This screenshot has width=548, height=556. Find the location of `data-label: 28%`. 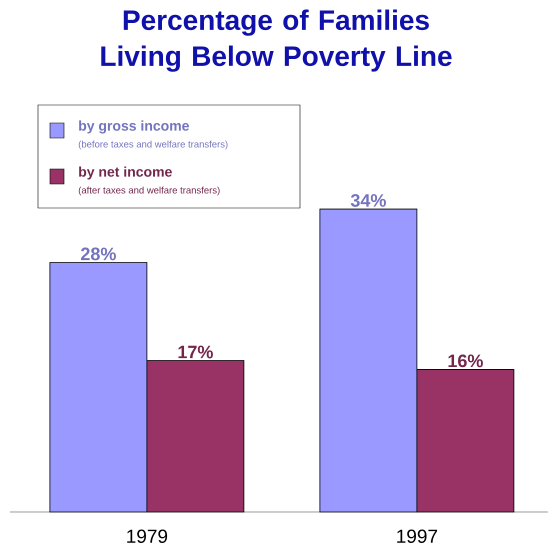

data-label: 28% is located at coordinates (98, 254).